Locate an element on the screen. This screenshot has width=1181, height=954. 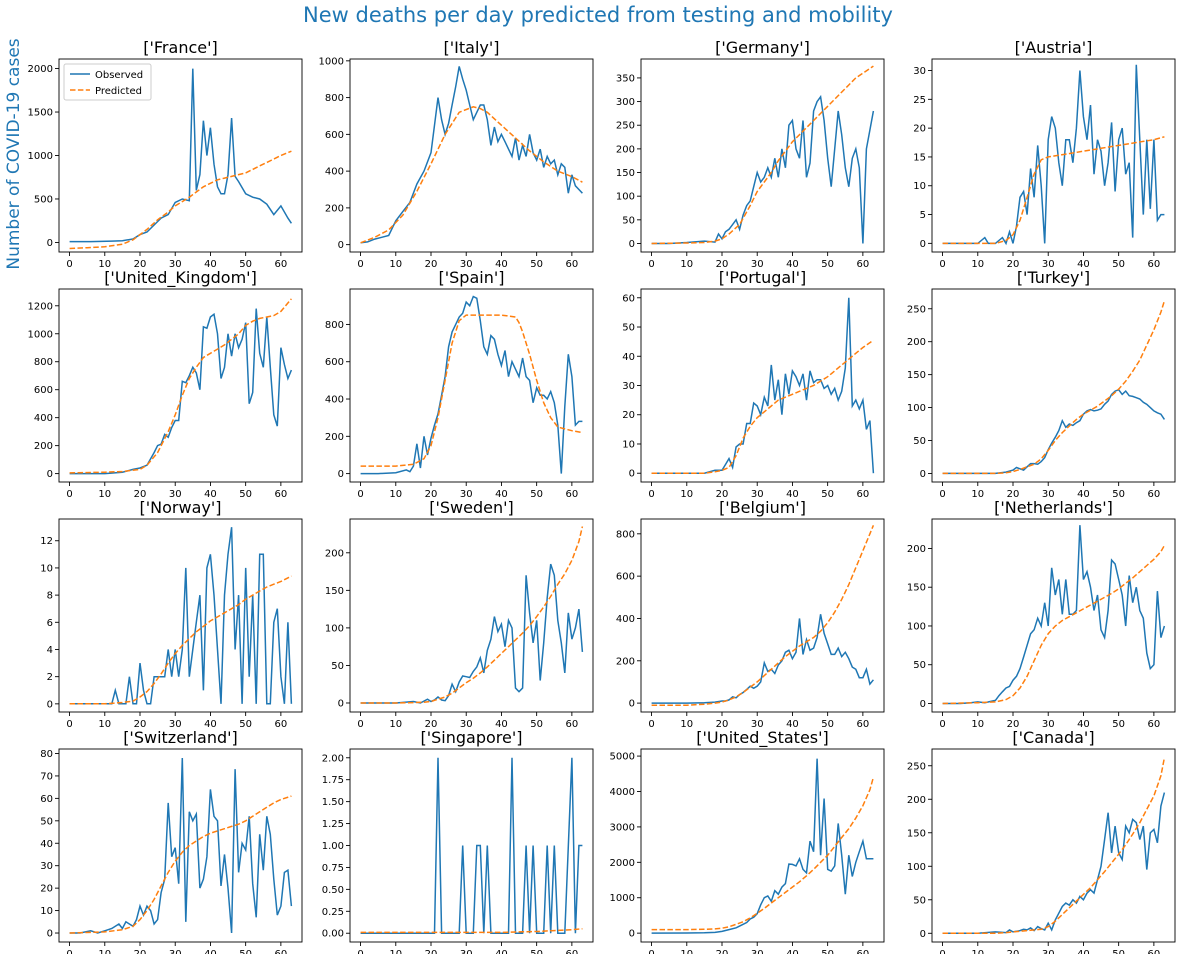
y-tick-label: 250 is located at coordinates (916, 309).